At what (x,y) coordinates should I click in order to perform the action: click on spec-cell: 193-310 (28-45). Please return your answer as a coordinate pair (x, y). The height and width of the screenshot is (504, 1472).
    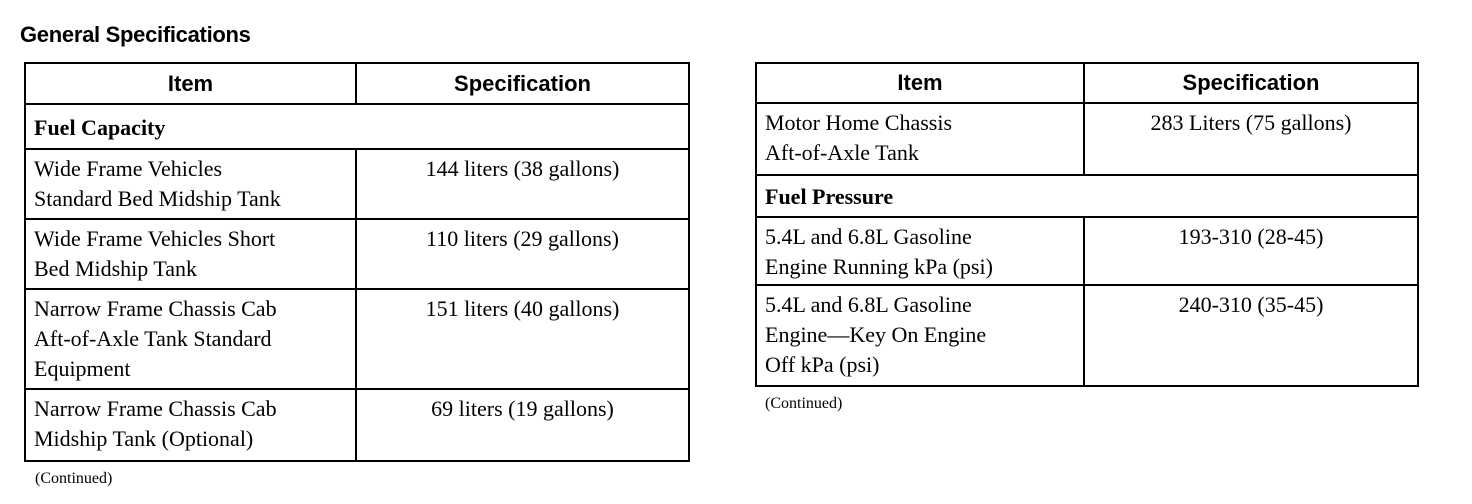
    Looking at the image, I should click on (1251, 251).